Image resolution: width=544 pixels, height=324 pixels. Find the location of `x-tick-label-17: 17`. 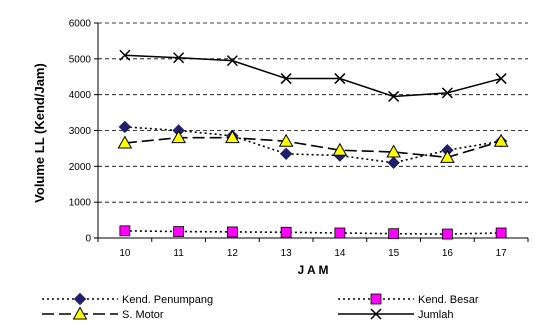

x-tick-label-17: 17 is located at coordinates (502, 253).